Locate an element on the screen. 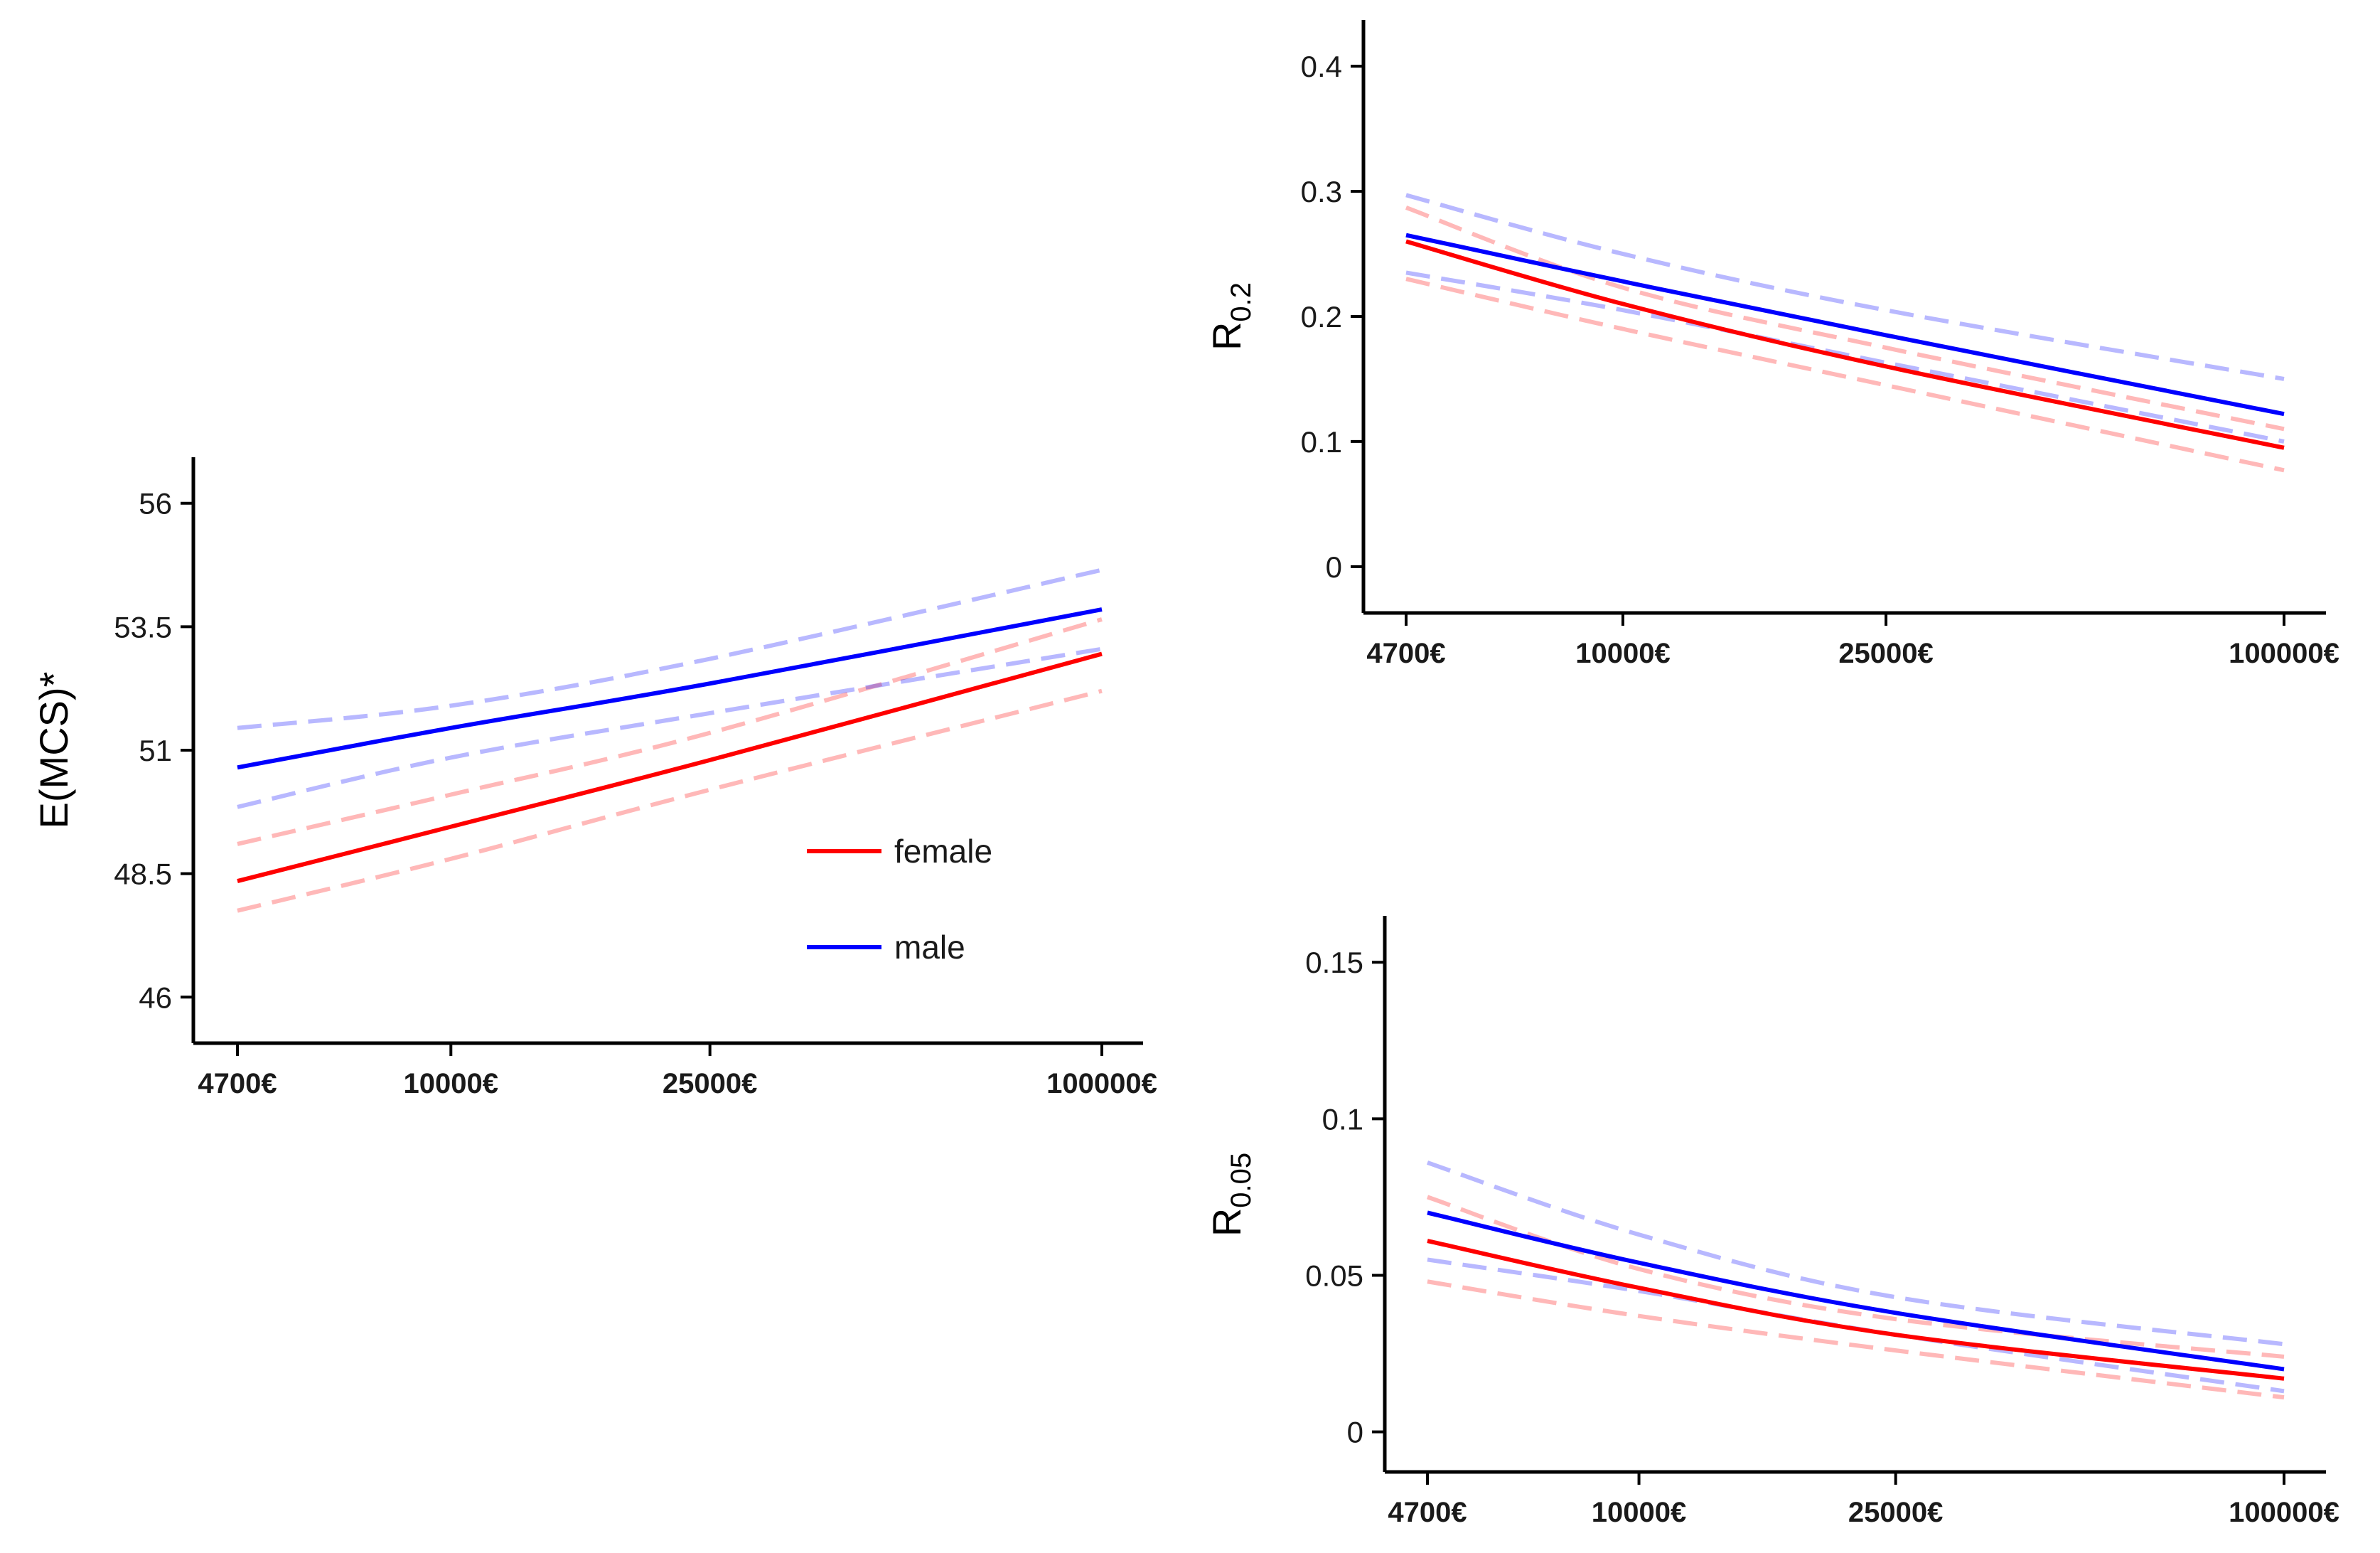 Image resolution: width=2380 pixels, height=1553 pixels. y-tick-label: 0.3 is located at coordinates (1321, 191).